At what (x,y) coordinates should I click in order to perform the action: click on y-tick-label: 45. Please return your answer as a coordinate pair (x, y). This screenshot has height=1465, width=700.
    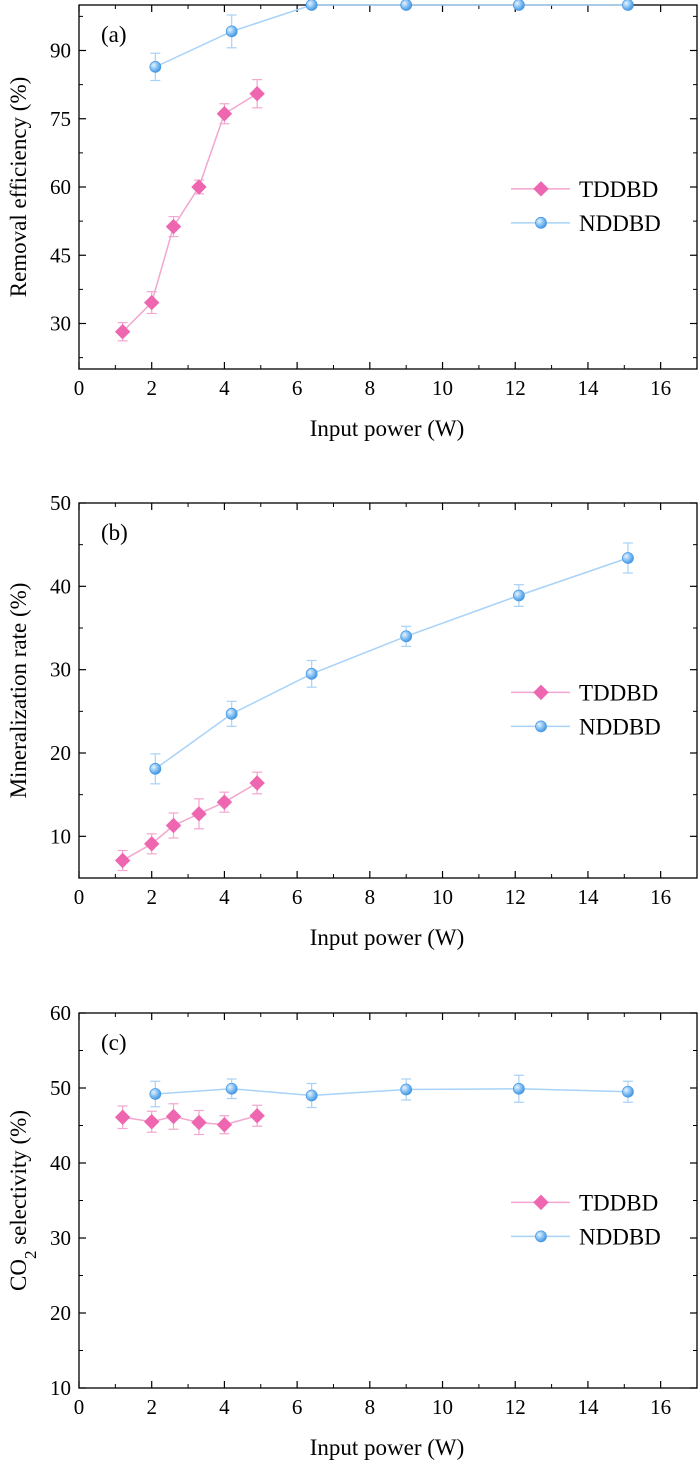
    Looking at the image, I should click on (60, 255).